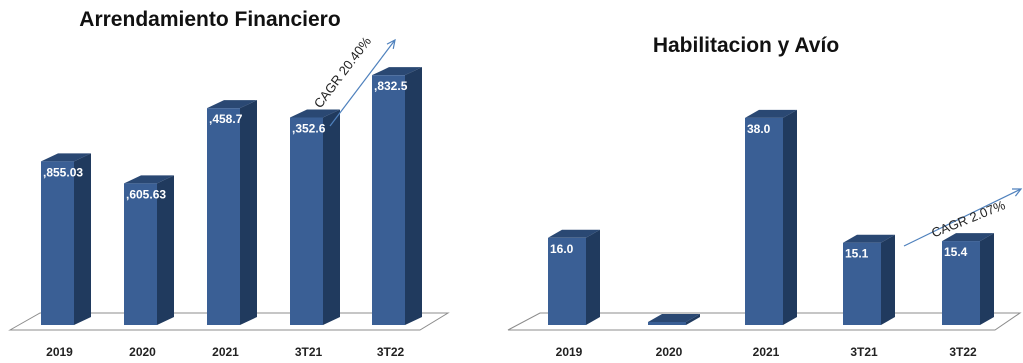 The height and width of the screenshot is (363, 1023). Describe the element at coordinates (391, 352) in the screenshot. I see `x-tick-arrendamiento-3t22: 3T22` at that location.